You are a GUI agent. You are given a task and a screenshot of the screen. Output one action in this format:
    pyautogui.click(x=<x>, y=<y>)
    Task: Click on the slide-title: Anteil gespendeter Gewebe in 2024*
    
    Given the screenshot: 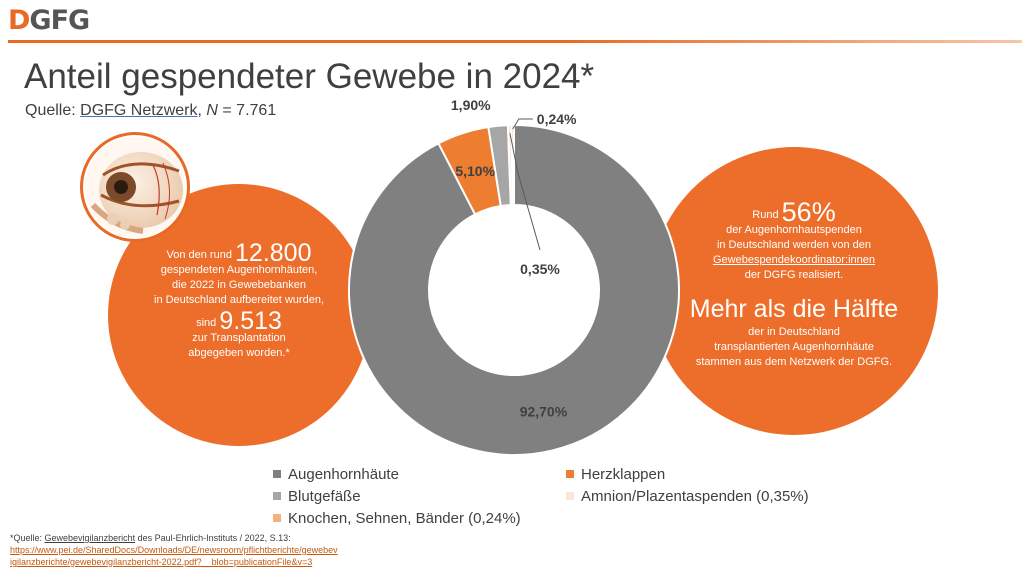 What is the action you would take?
    pyautogui.click(x=309, y=76)
    